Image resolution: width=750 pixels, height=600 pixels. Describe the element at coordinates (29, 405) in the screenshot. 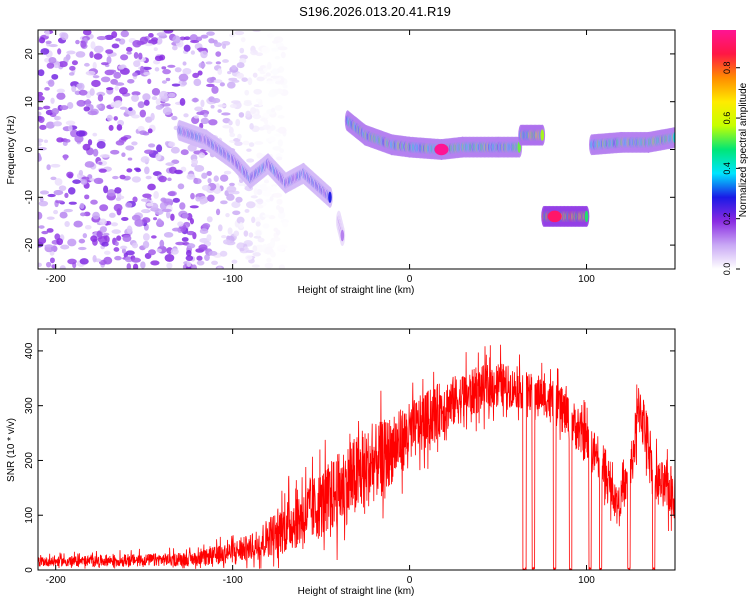

I see `y-tick-label: 300` at that location.